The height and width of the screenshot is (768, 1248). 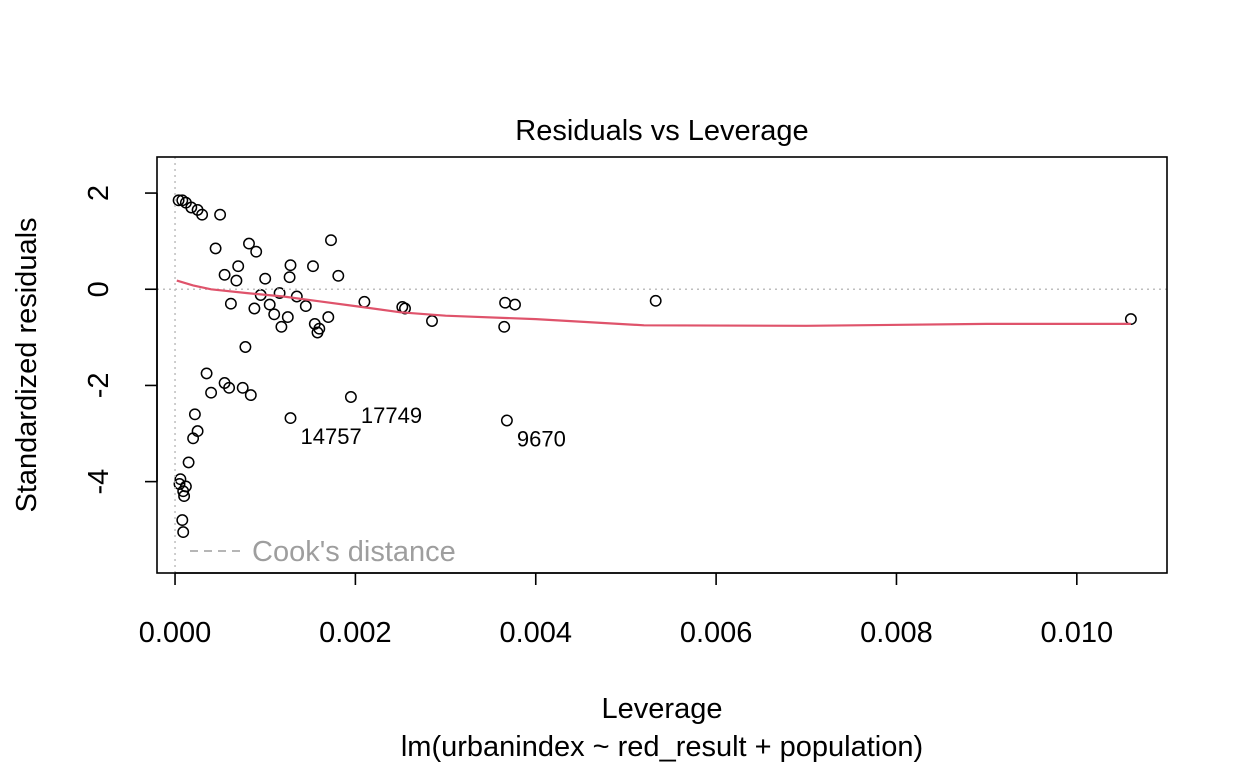 What do you see at coordinates (1077, 633) in the screenshot?
I see `x-tick-label: 0.010` at bounding box center [1077, 633].